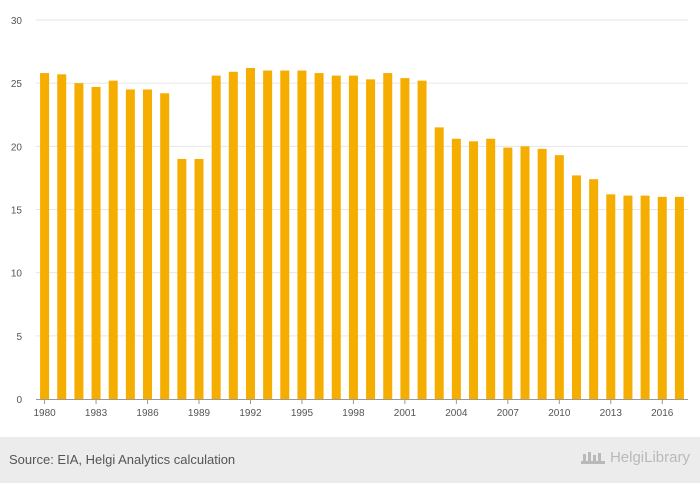 This screenshot has height=483, width=700. I want to click on x-tick-label: 2010, so click(559, 413).